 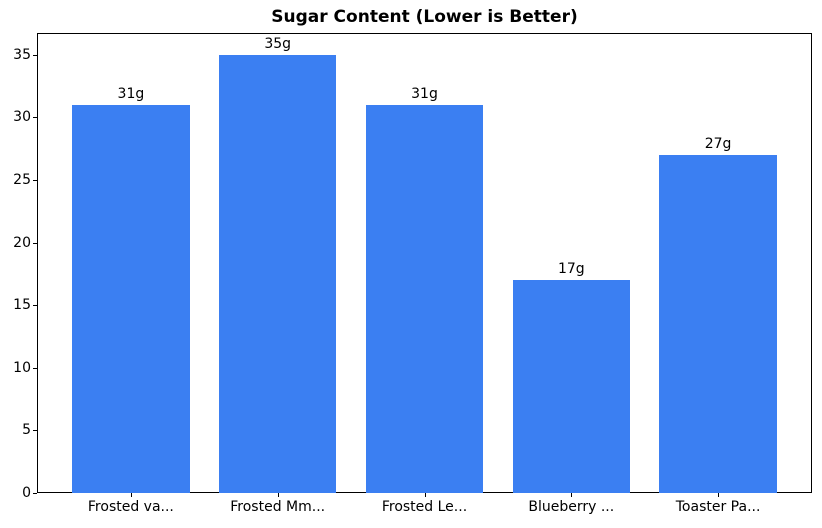 What do you see at coordinates (26, 430) in the screenshot?
I see `y-tick-label: 5` at bounding box center [26, 430].